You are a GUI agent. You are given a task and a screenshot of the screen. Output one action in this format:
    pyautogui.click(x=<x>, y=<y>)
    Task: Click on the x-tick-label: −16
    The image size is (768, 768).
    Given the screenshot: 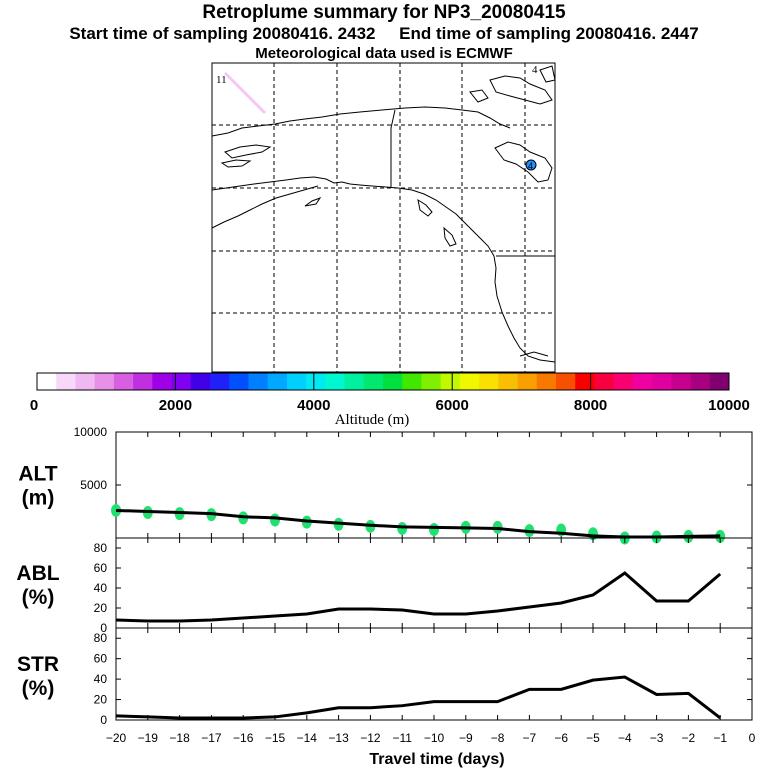 What is the action you would take?
    pyautogui.click(x=243, y=738)
    